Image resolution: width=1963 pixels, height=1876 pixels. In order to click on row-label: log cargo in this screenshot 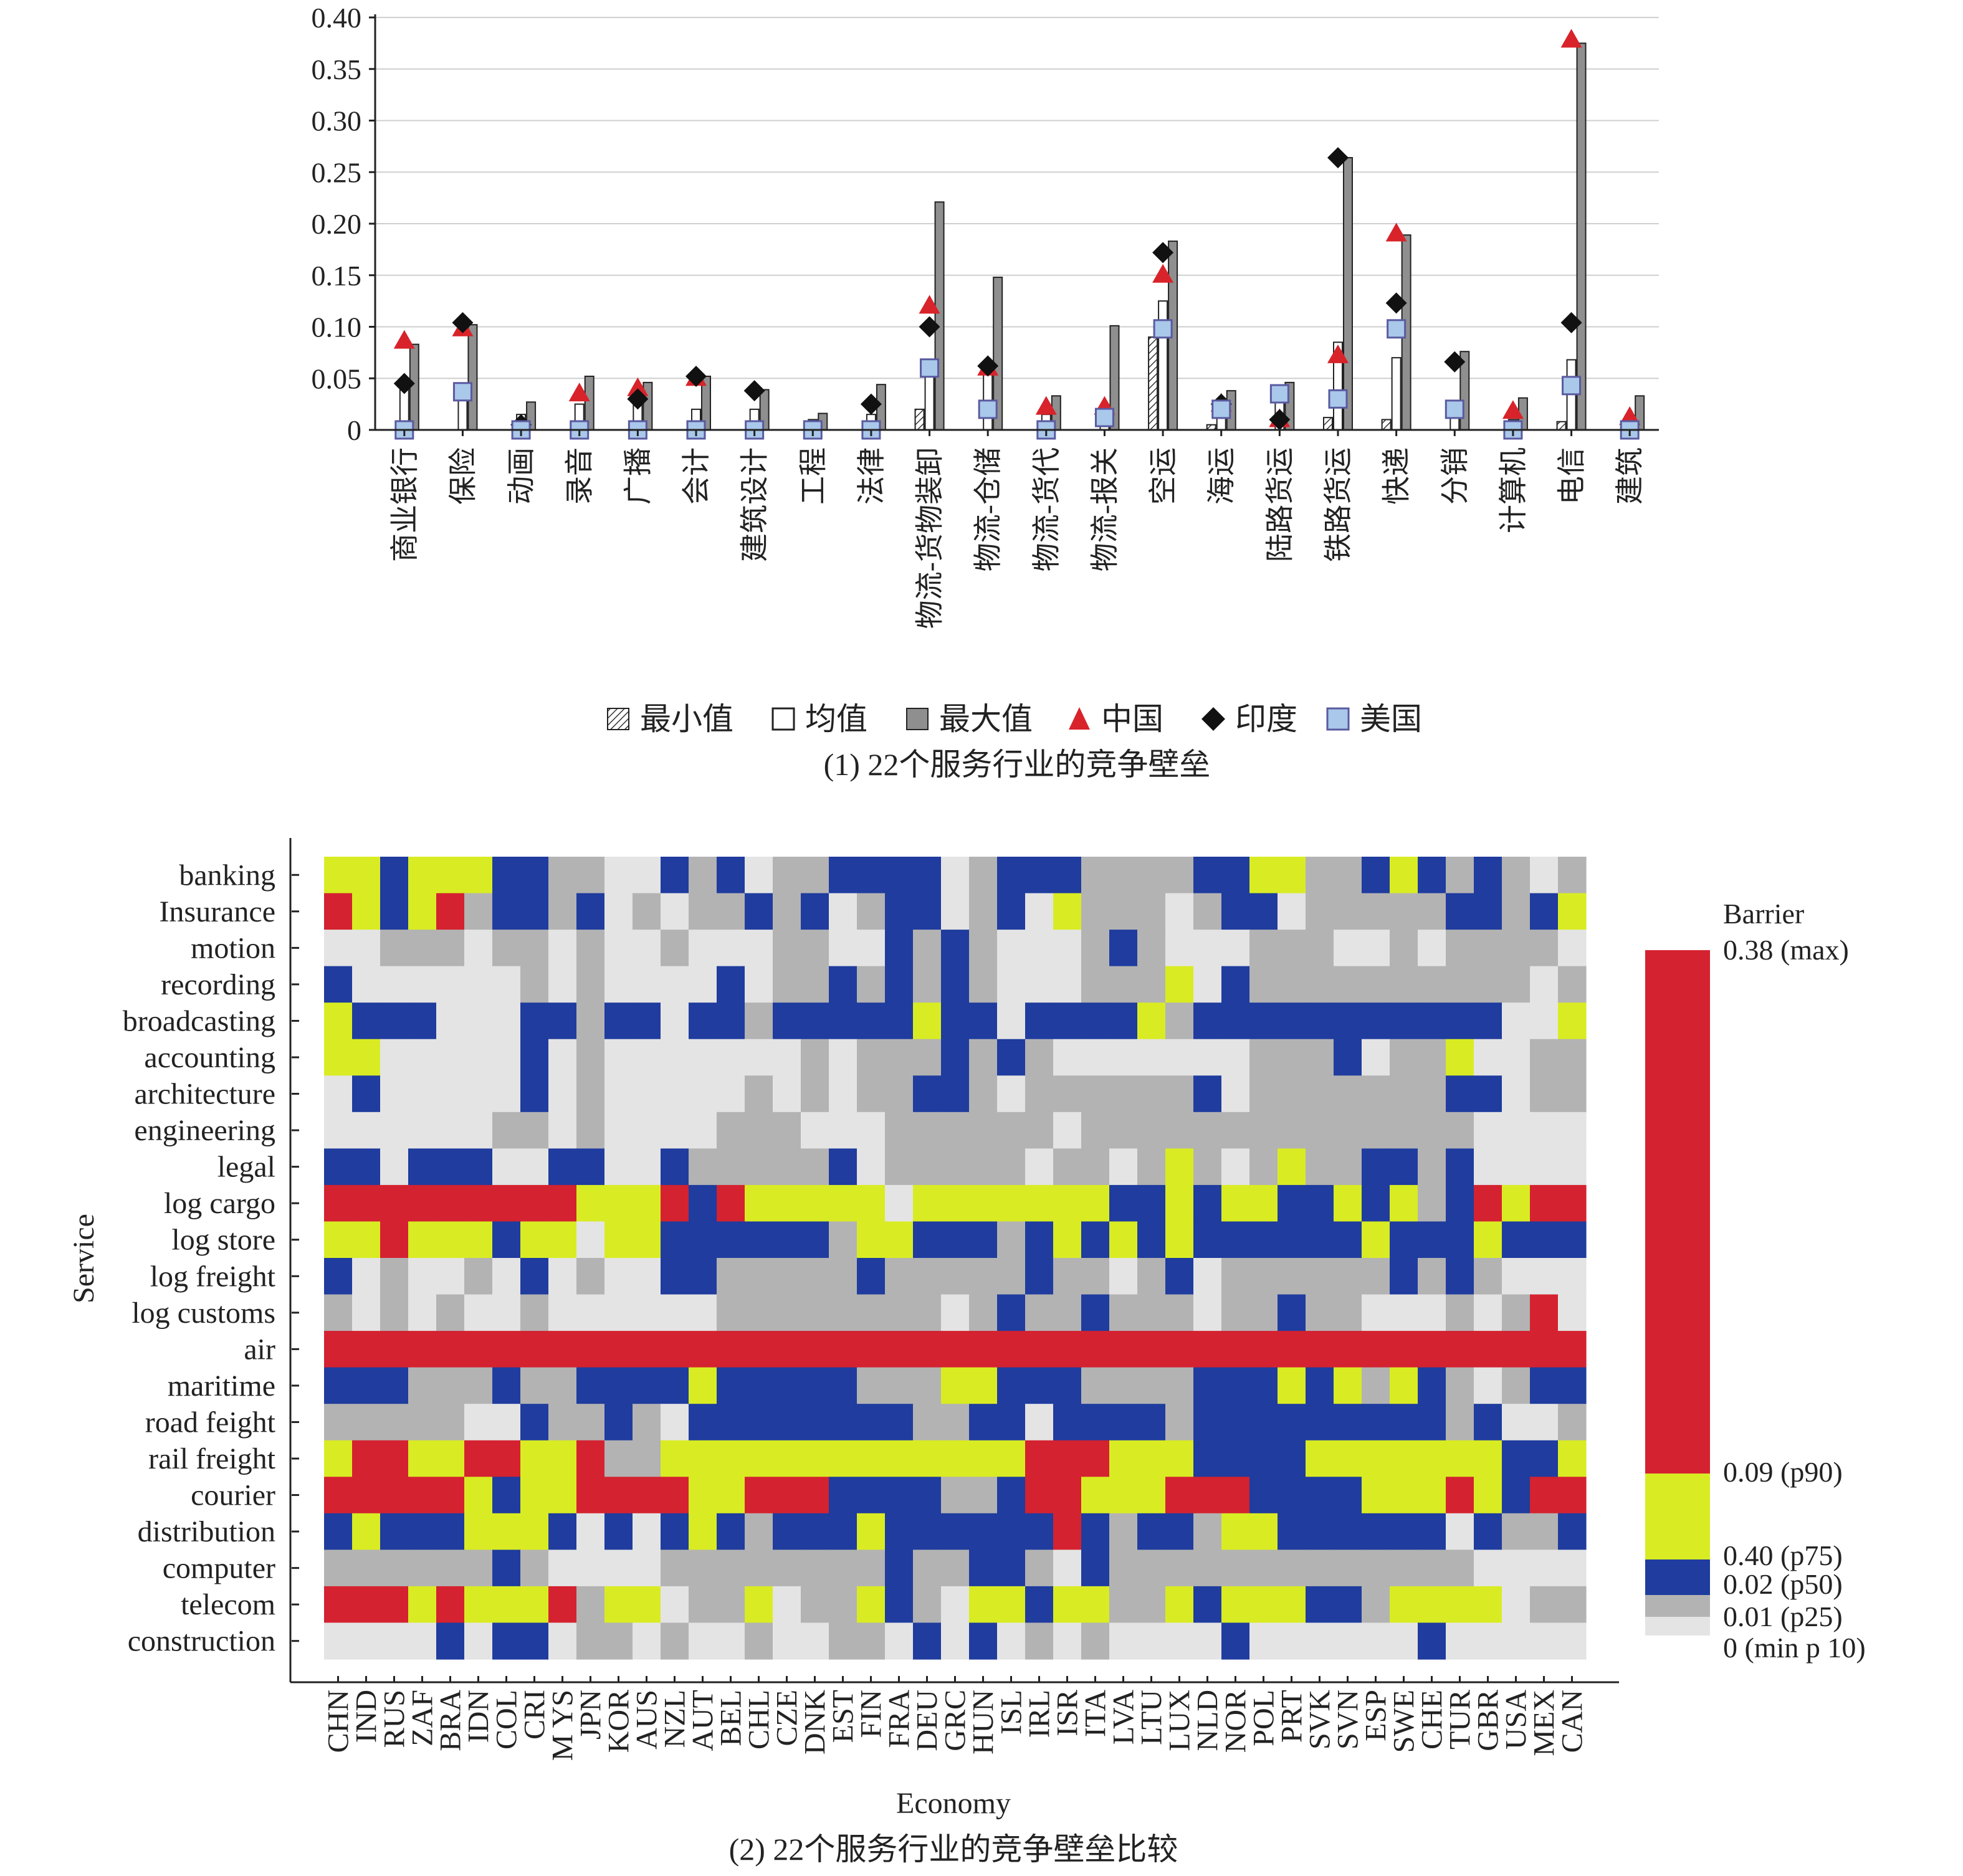, I will do `click(219, 1203)`.